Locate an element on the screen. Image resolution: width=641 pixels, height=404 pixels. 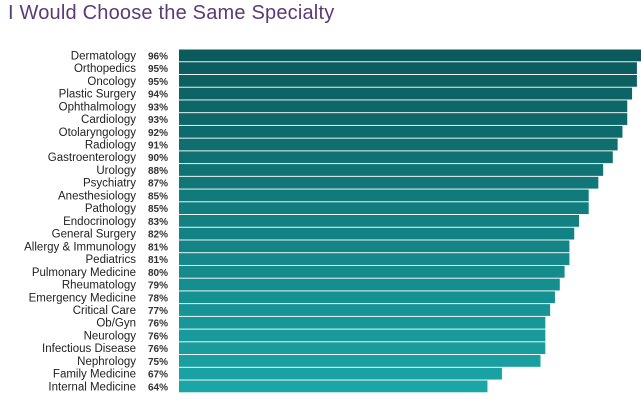
category-label: Oncology is located at coordinates (111, 82).